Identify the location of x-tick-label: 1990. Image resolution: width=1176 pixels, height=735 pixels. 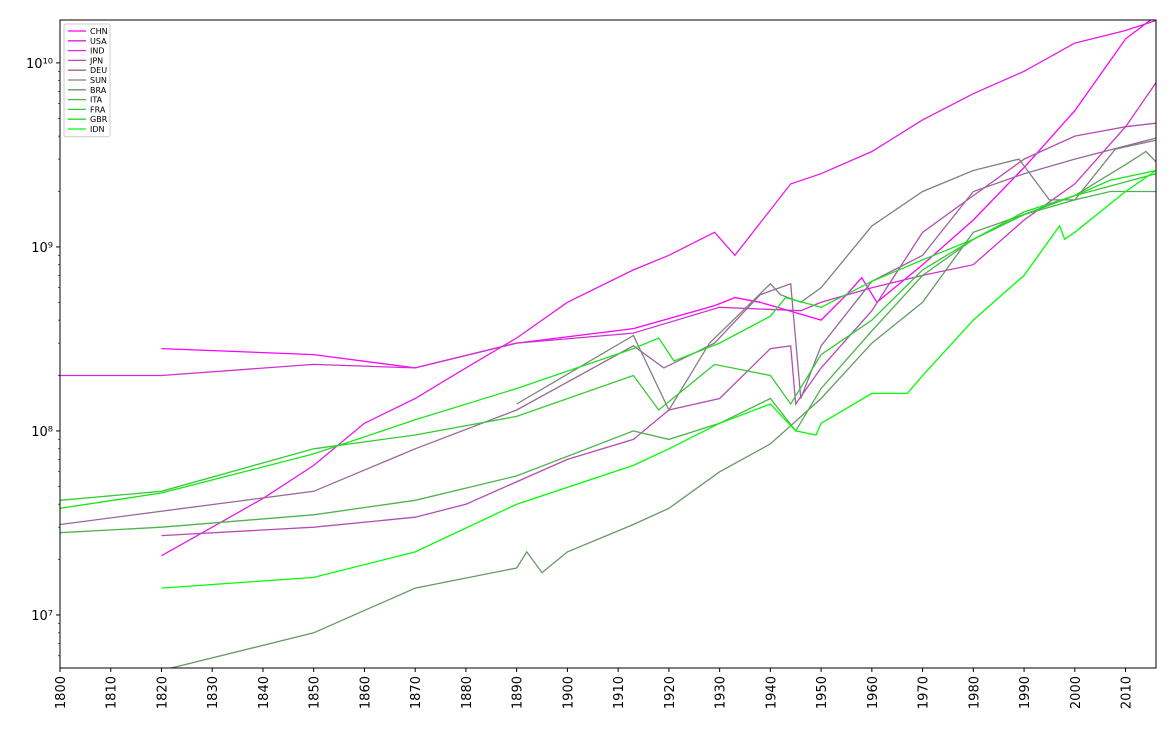
(1025, 692).